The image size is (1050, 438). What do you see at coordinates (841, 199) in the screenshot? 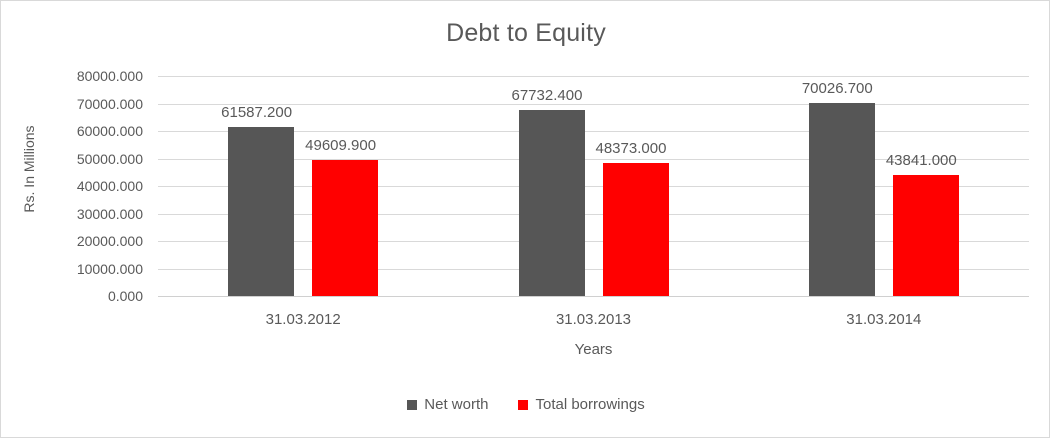
I see `bar-net-worth-31.03.2014` at bounding box center [841, 199].